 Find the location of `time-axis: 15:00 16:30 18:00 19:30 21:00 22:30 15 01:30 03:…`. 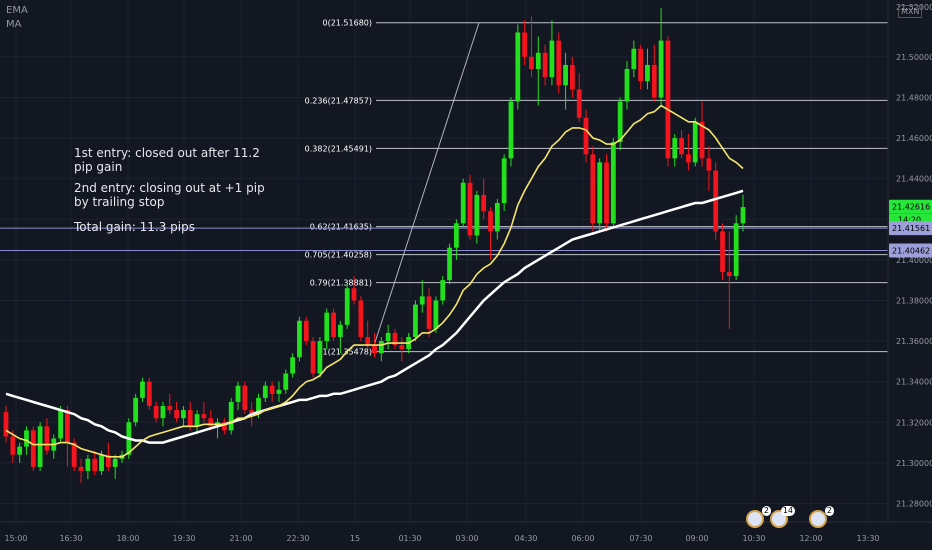

time-axis: 15:00 16:30 18:00 19:30 21:00 22:30 15 01:30 03:… is located at coordinates (466, 532).